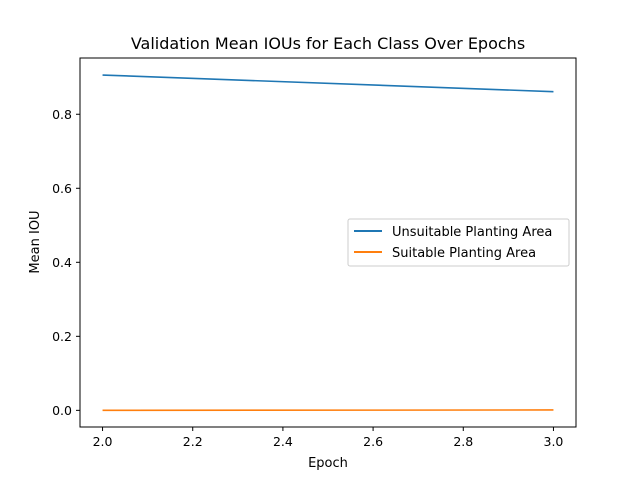 This screenshot has height=480, width=640. Describe the element at coordinates (464, 253) in the screenshot. I see `legend-label-suitable: Suitable Planting Area` at that location.